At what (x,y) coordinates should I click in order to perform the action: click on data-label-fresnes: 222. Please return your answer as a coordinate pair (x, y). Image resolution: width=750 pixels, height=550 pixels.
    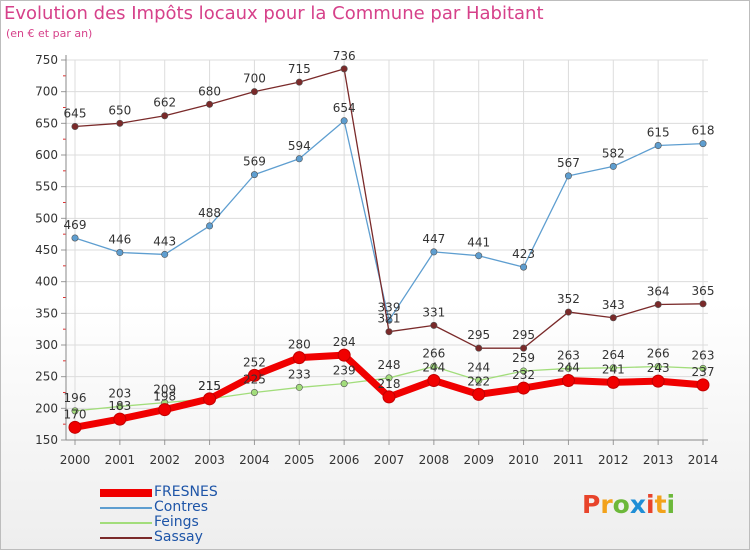
    Looking at the image, I should click on (478, 381).